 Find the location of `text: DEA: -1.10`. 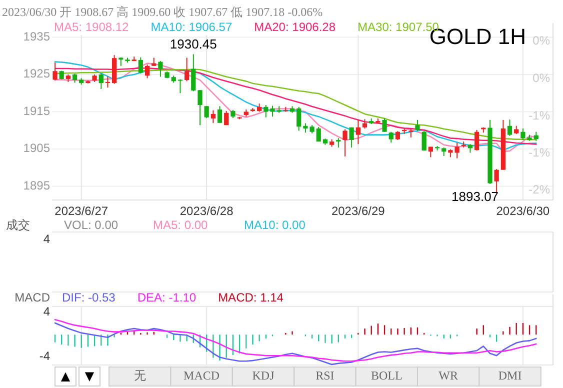

text: DEA: -1.10 is located at coordinates (166, 297).